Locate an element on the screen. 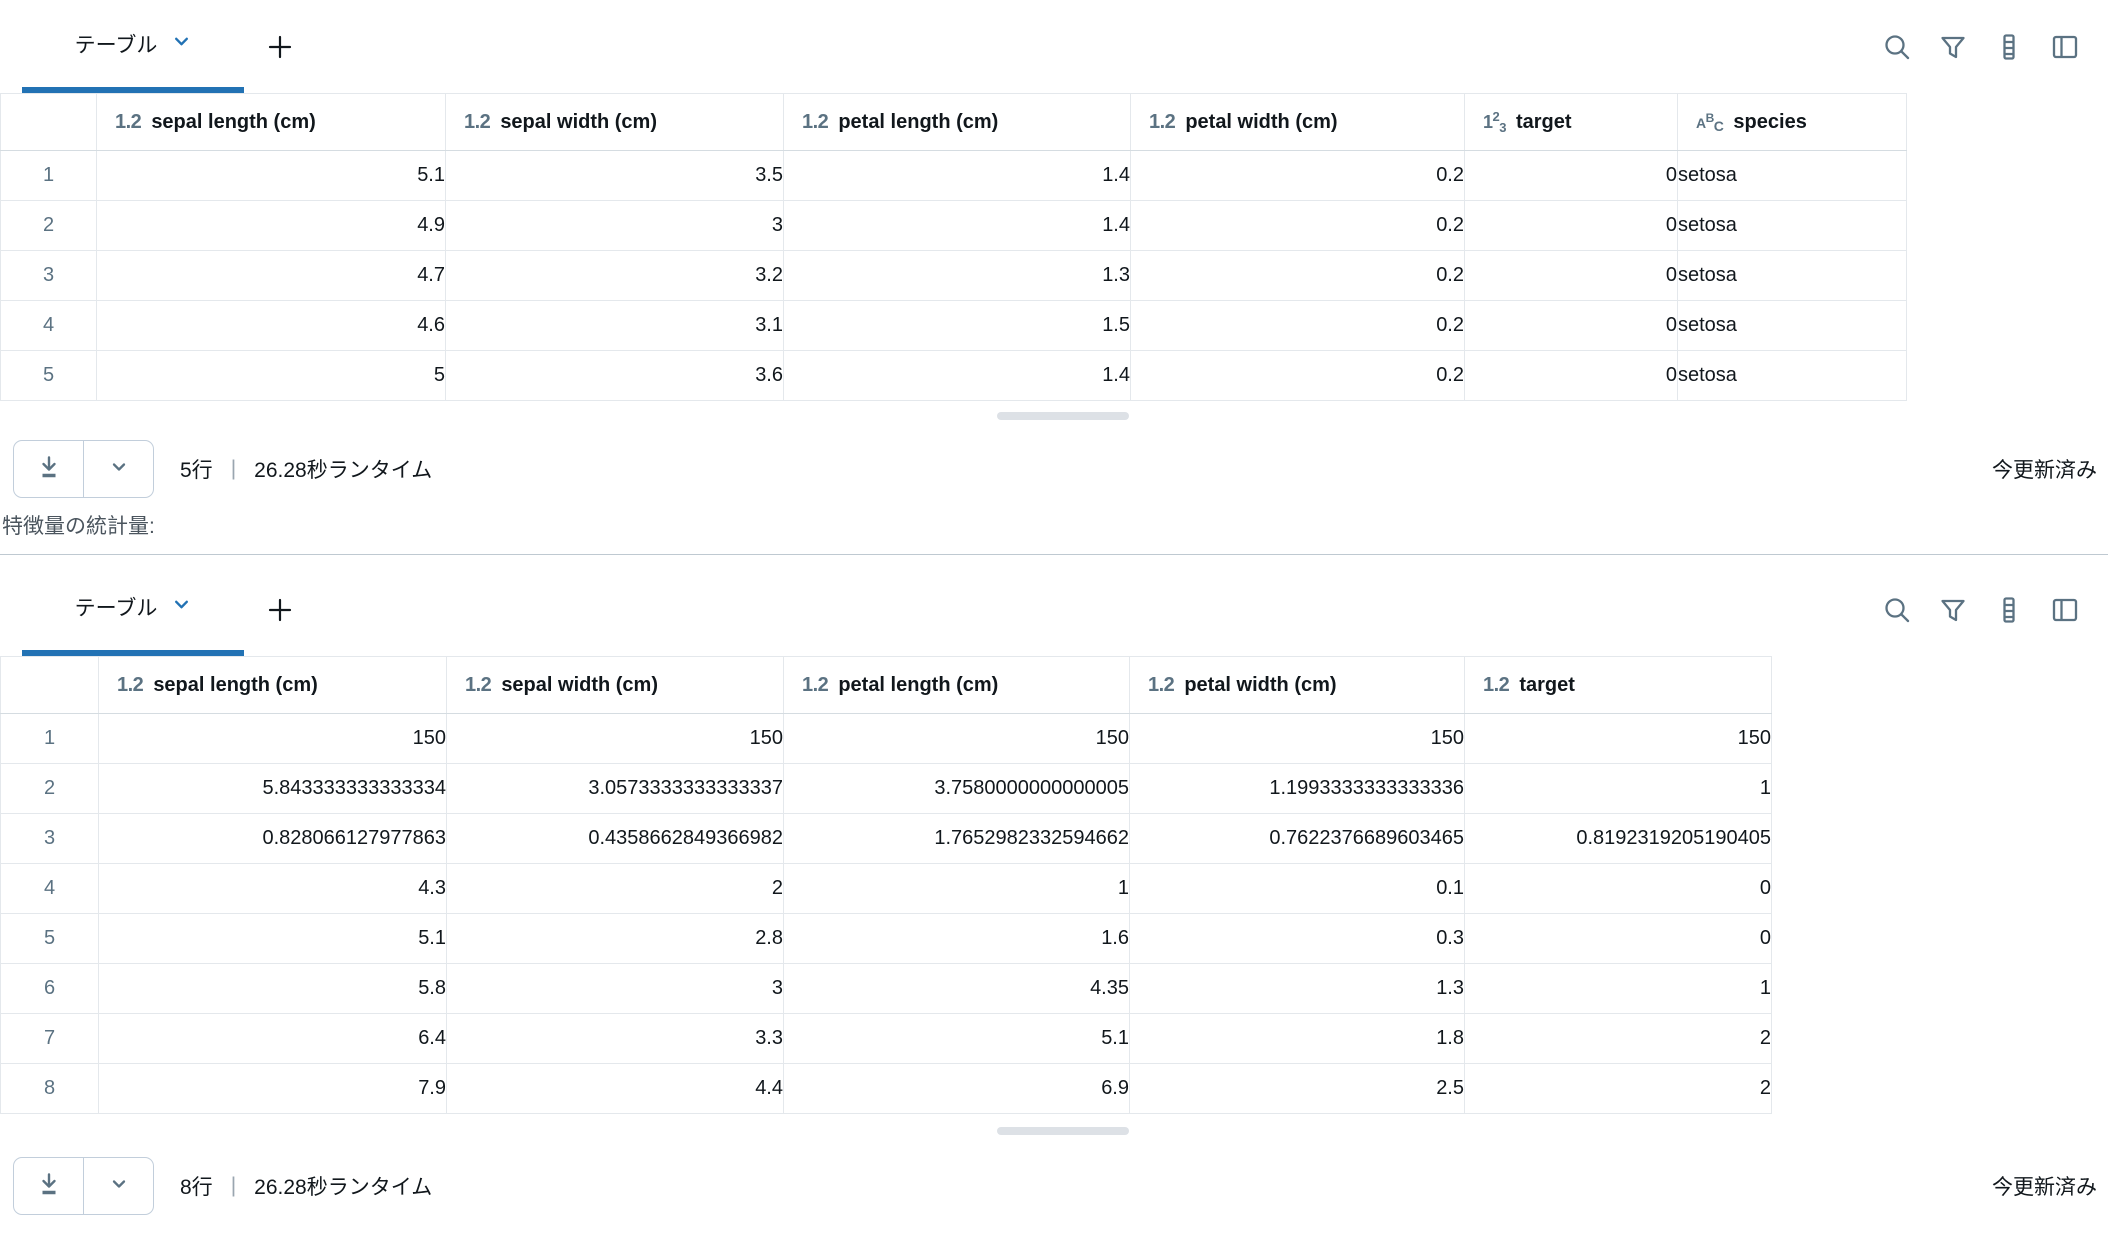 The height and width of the screenshot is (1244, 2108). cell: 3.1 is located at coordinates (614, 325).